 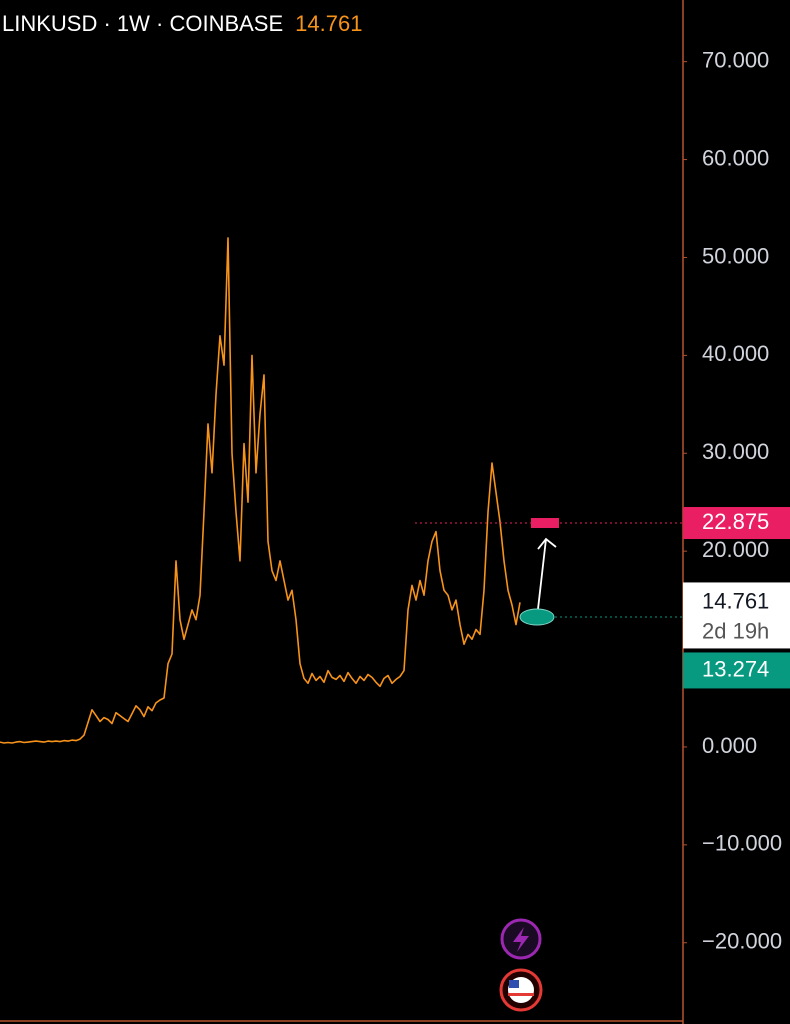 I want to click on target-tag-label: 22.875, so click(x=735, y=521).